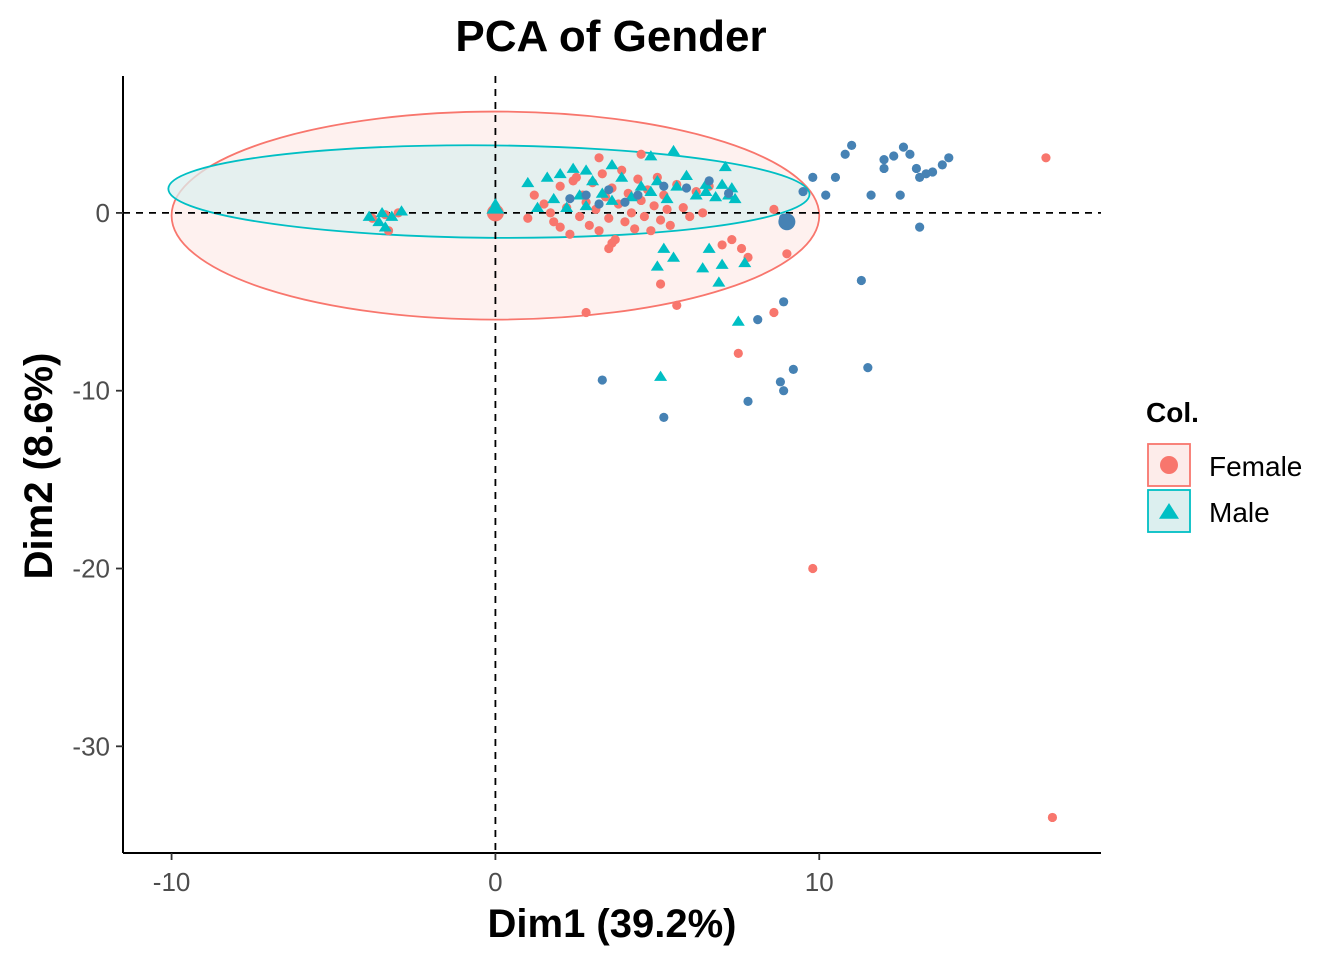 The image size is (1344, 960). Describe the element at coordinates (489, 191) in the screenshot. I see `ellipse-male` at that location.